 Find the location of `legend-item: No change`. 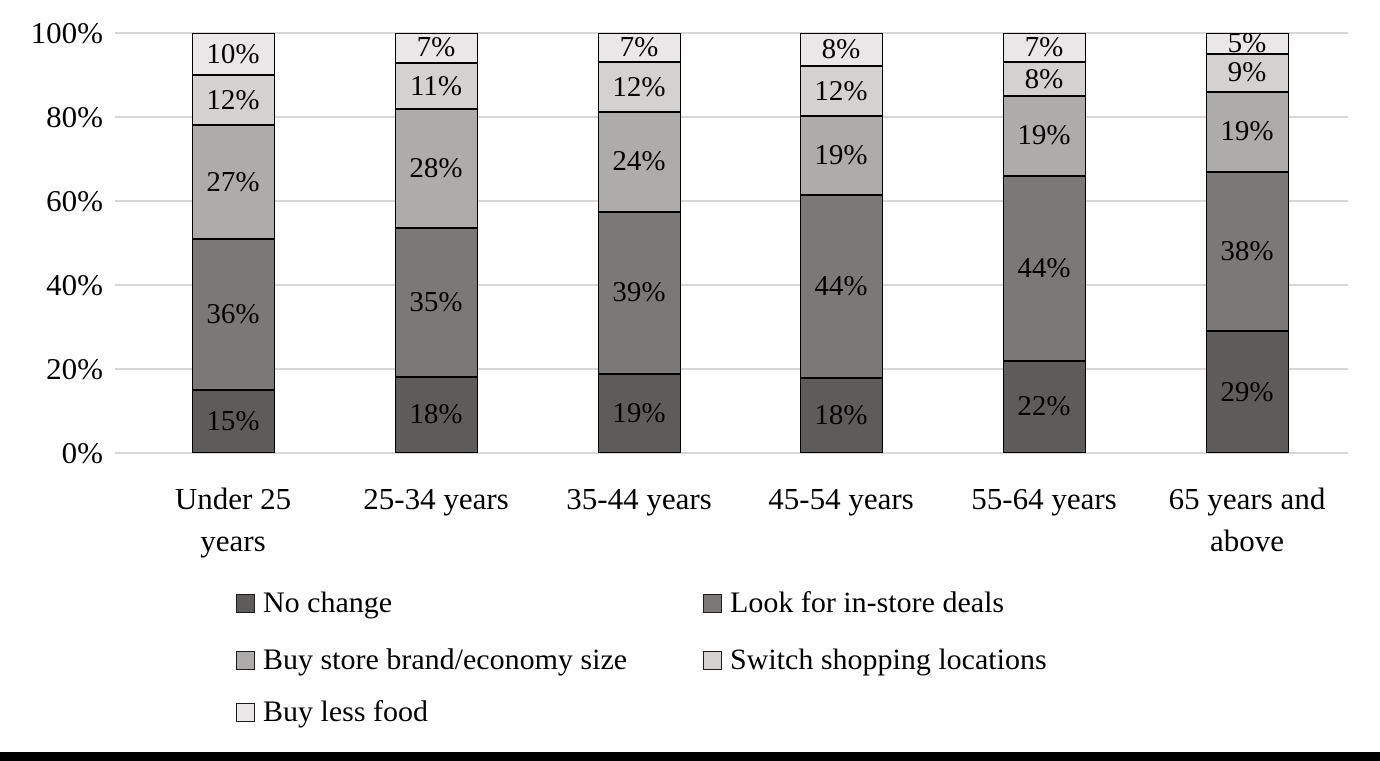

legend-item: No change is located at coordinates (314, 603).